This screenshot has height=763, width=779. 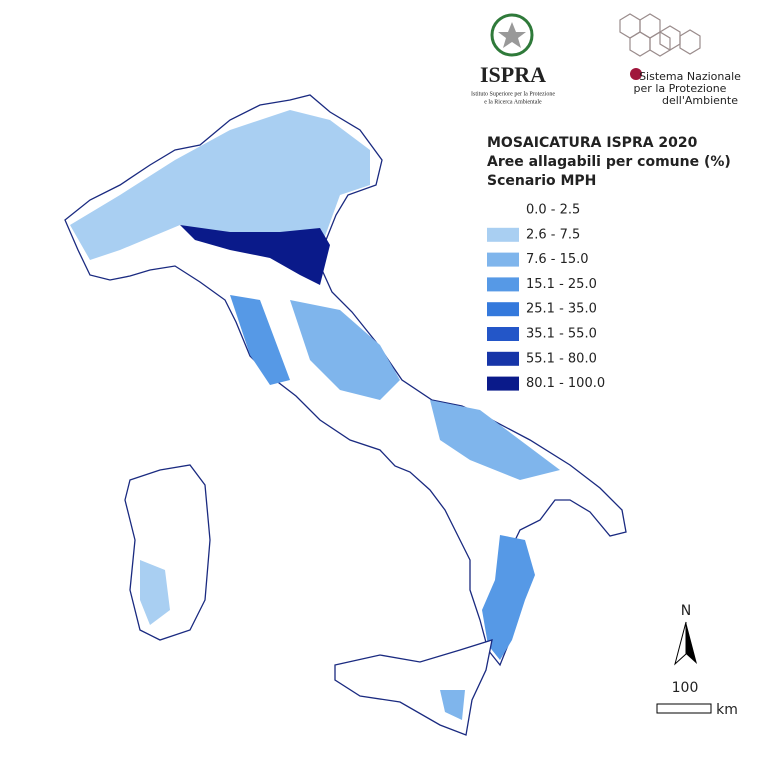 What do you see at coordinates (553, 210) in the screenshot?
I see `legend-label: 0.0 - 2.5` at bounding box center [553, 210].